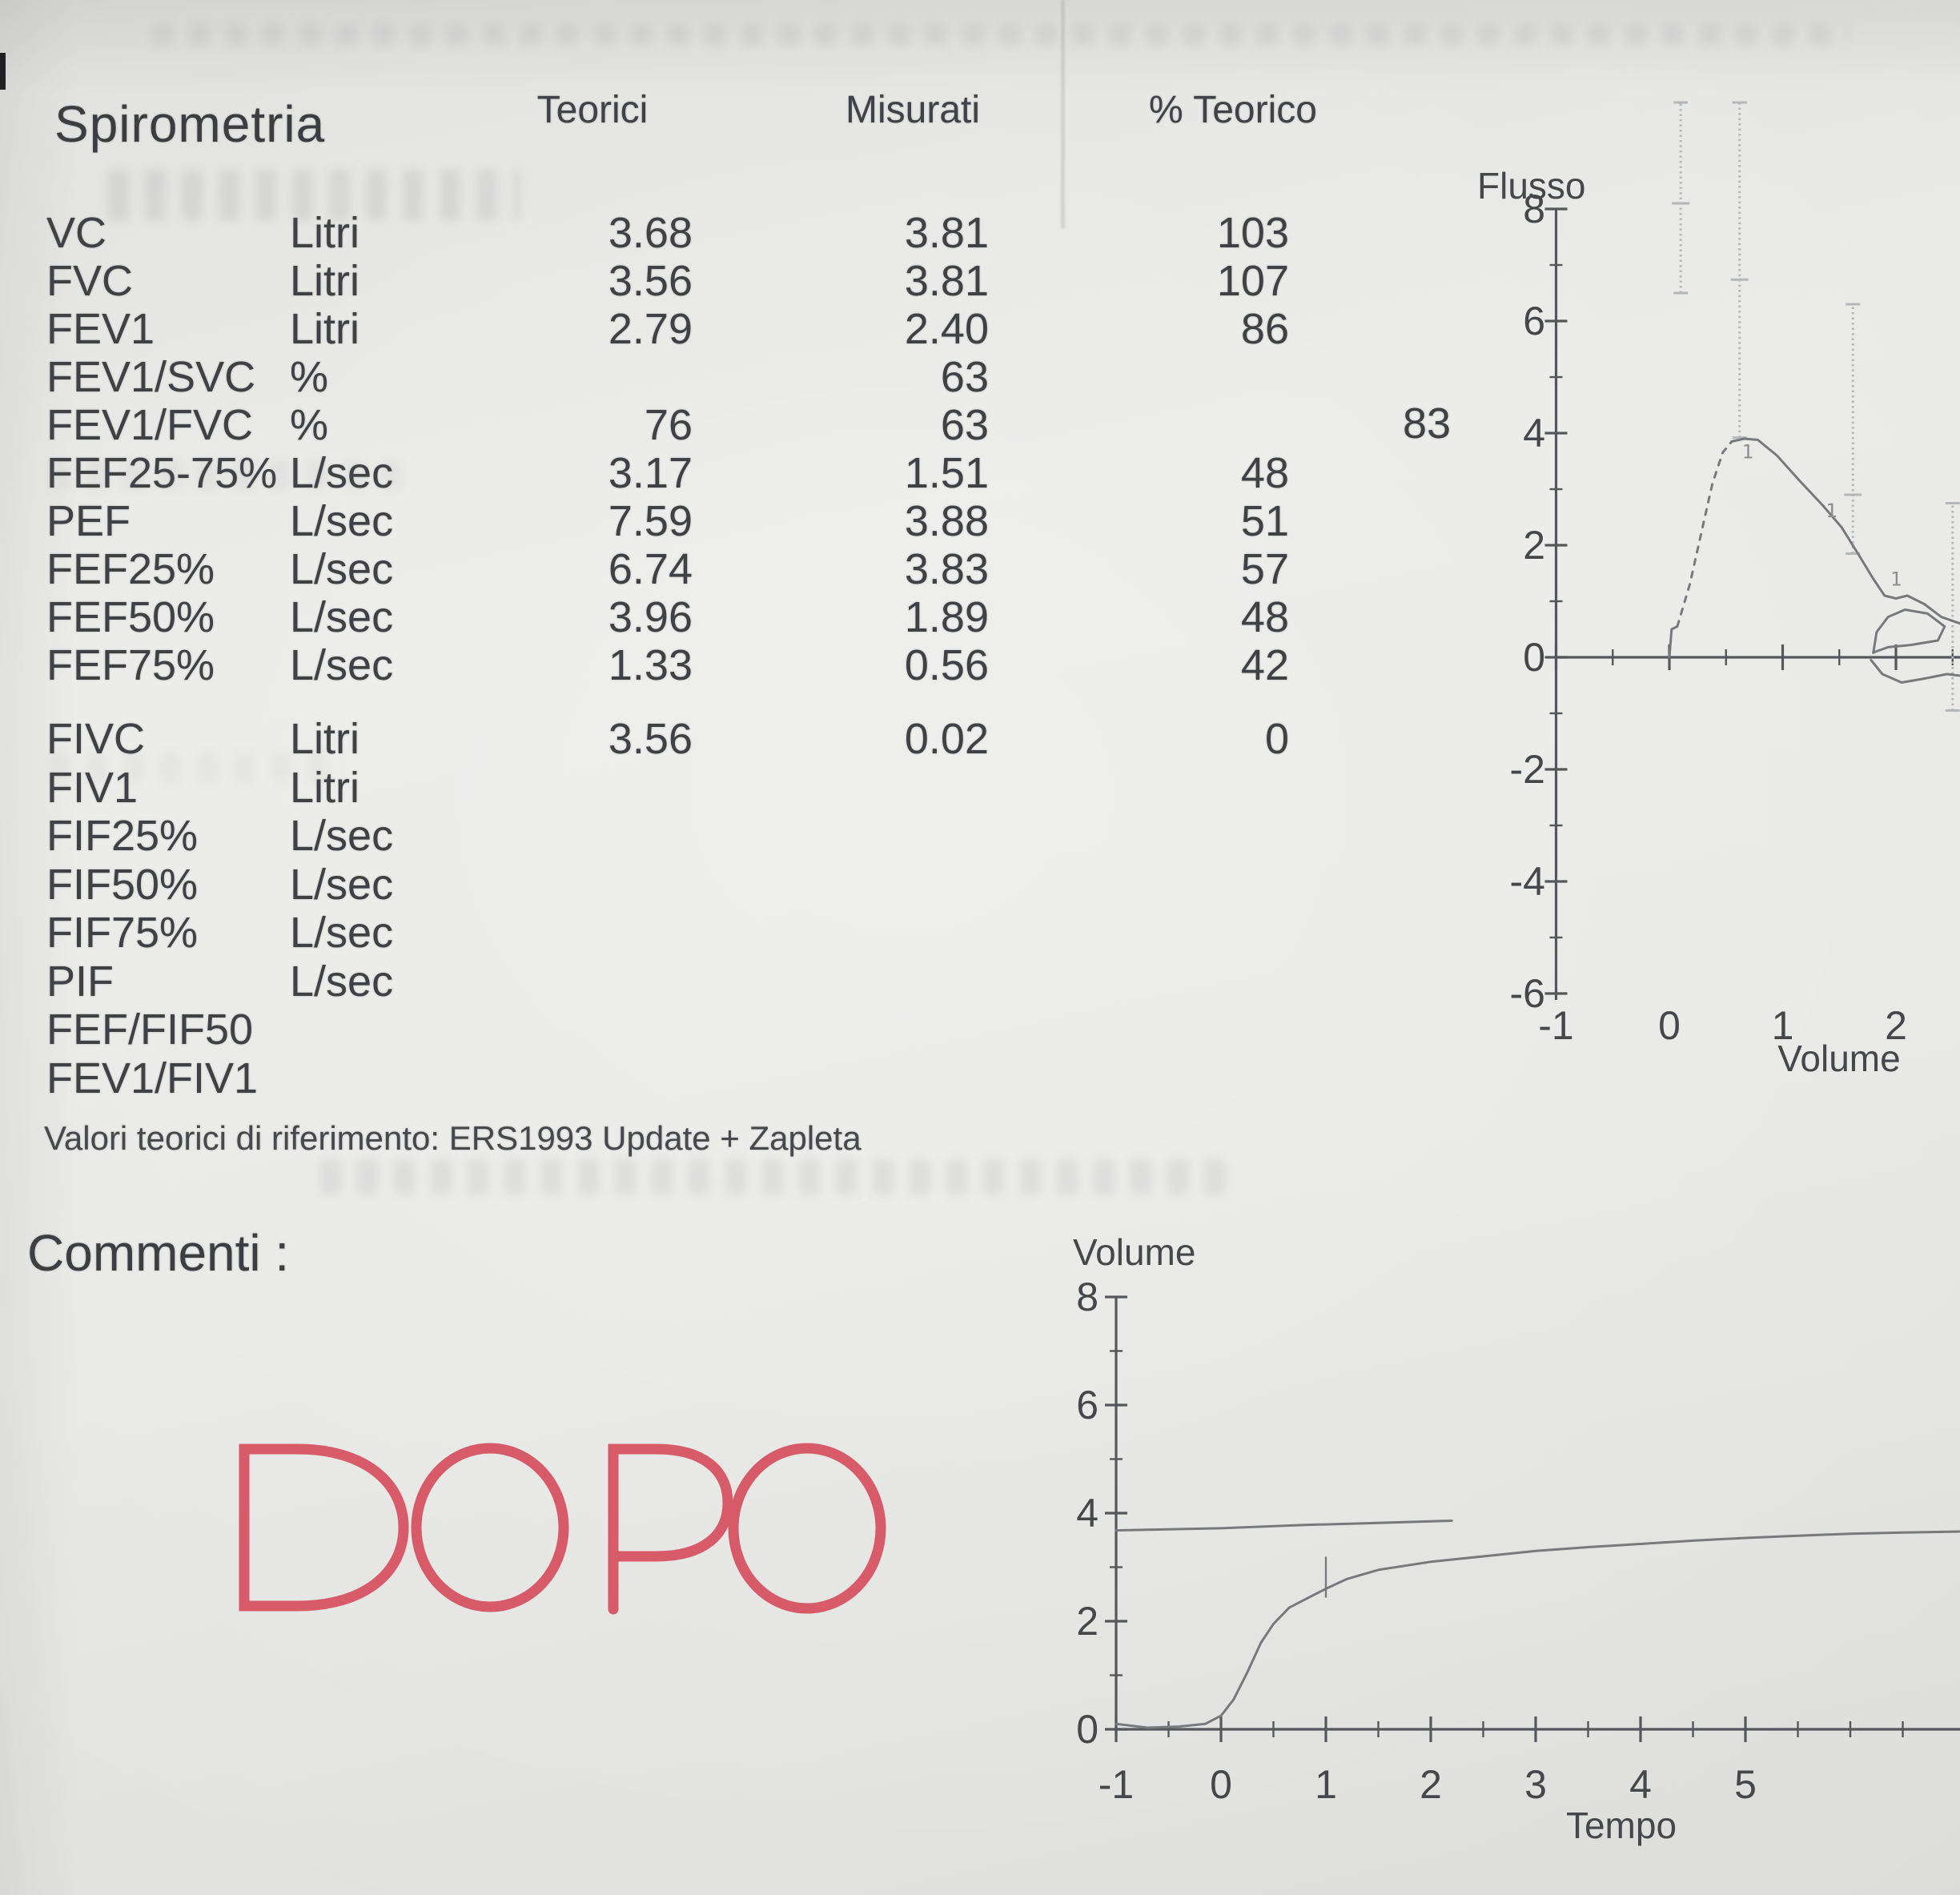 Image resolution: width=1960 pixels, height=1895 pixels. I want to click on parameter-name: FIV1, so click(93, 787).